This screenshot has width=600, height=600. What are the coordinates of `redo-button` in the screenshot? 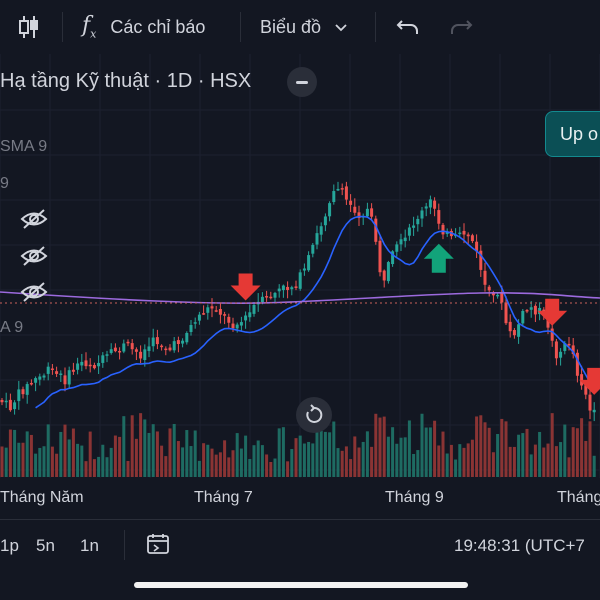 It's located at (461, 27).